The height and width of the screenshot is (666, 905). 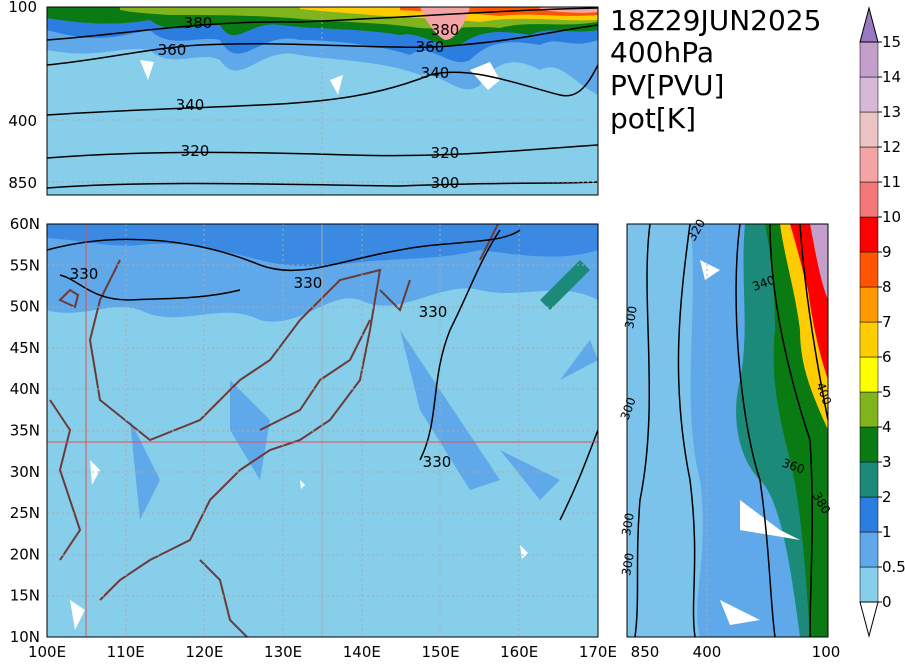 What do you see at coordinates (887, 532) in the screenshot?
I see `colorbar-label: 1` at bounding box center [887, 532].